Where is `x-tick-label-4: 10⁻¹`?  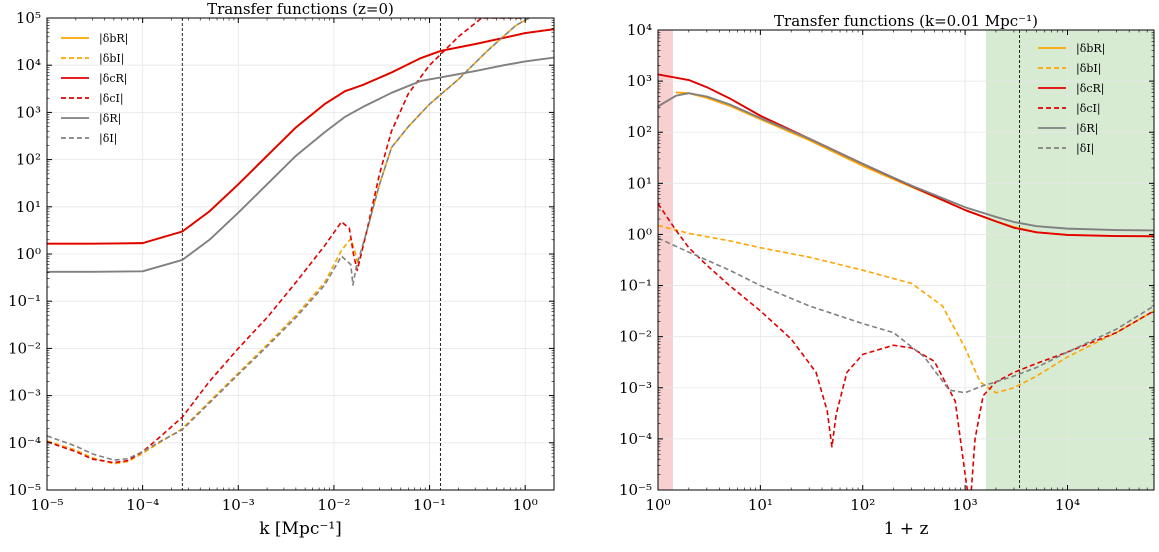 x-tick-label-4: 10⁻¹ is located at coordinates (429, 505).